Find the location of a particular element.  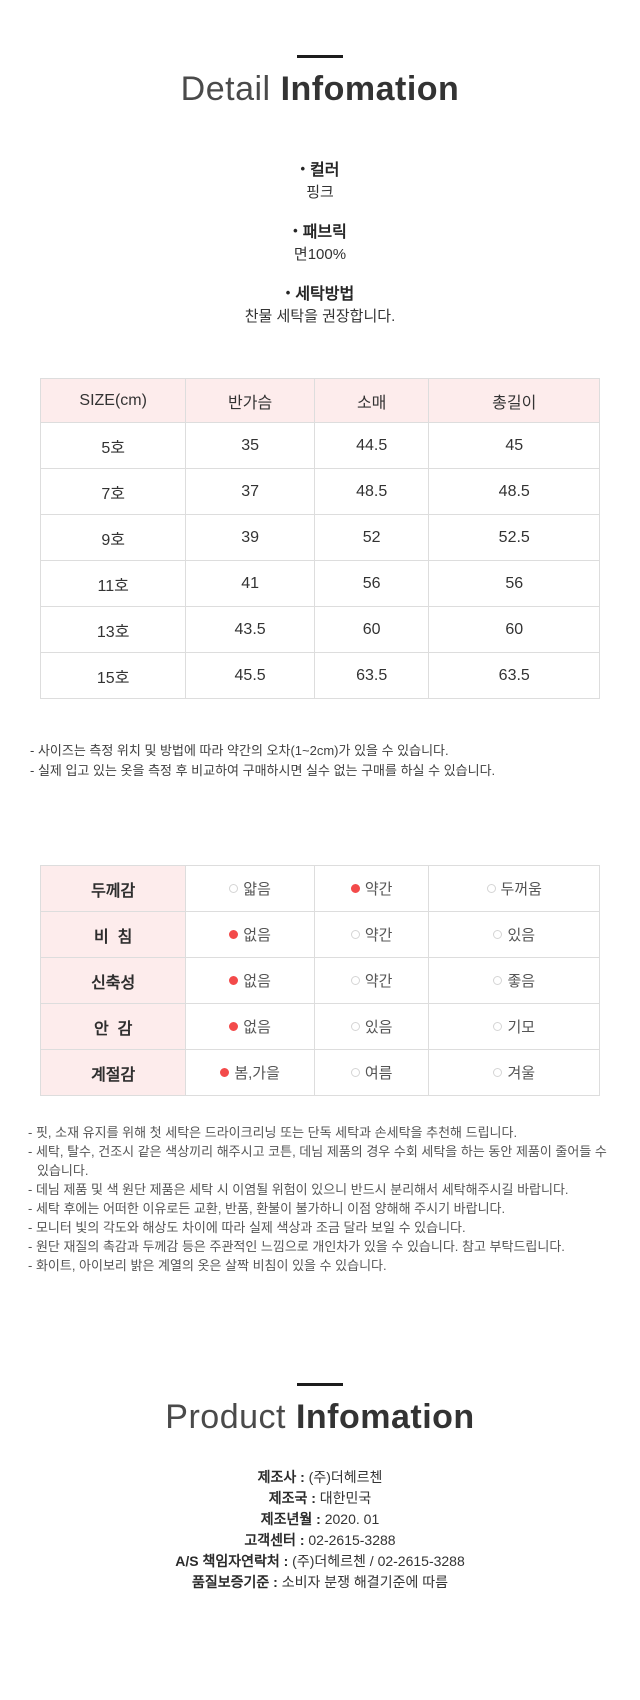

size-cell: 48.5 is located at coordinates (371, 491).